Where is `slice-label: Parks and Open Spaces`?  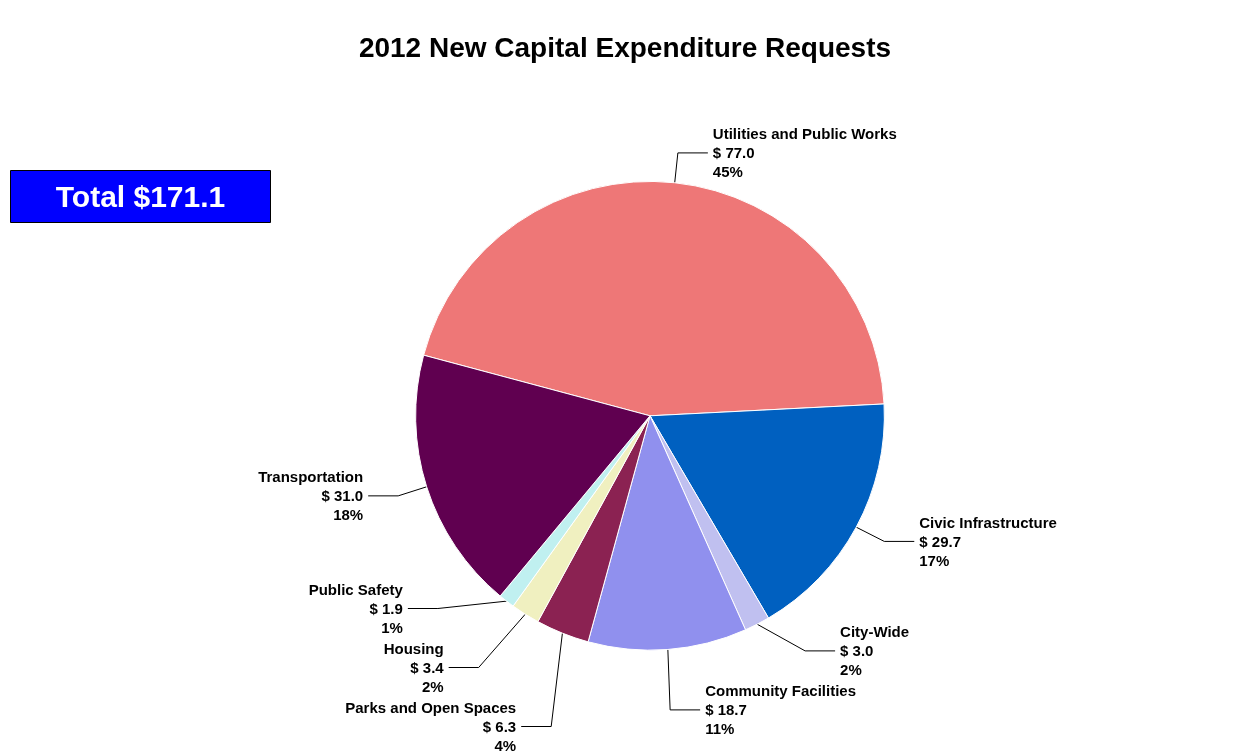 slice-label: Parks and Open Spaces is located at coordinates (431, 707).